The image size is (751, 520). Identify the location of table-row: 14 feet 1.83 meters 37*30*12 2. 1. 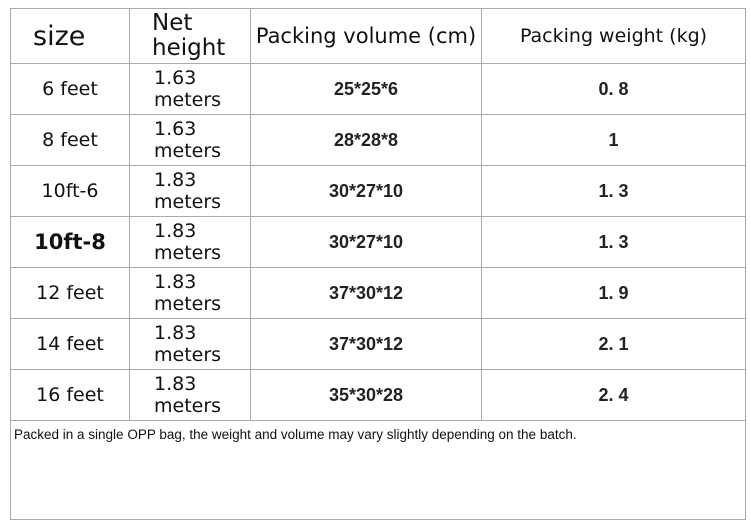
(378, 344).